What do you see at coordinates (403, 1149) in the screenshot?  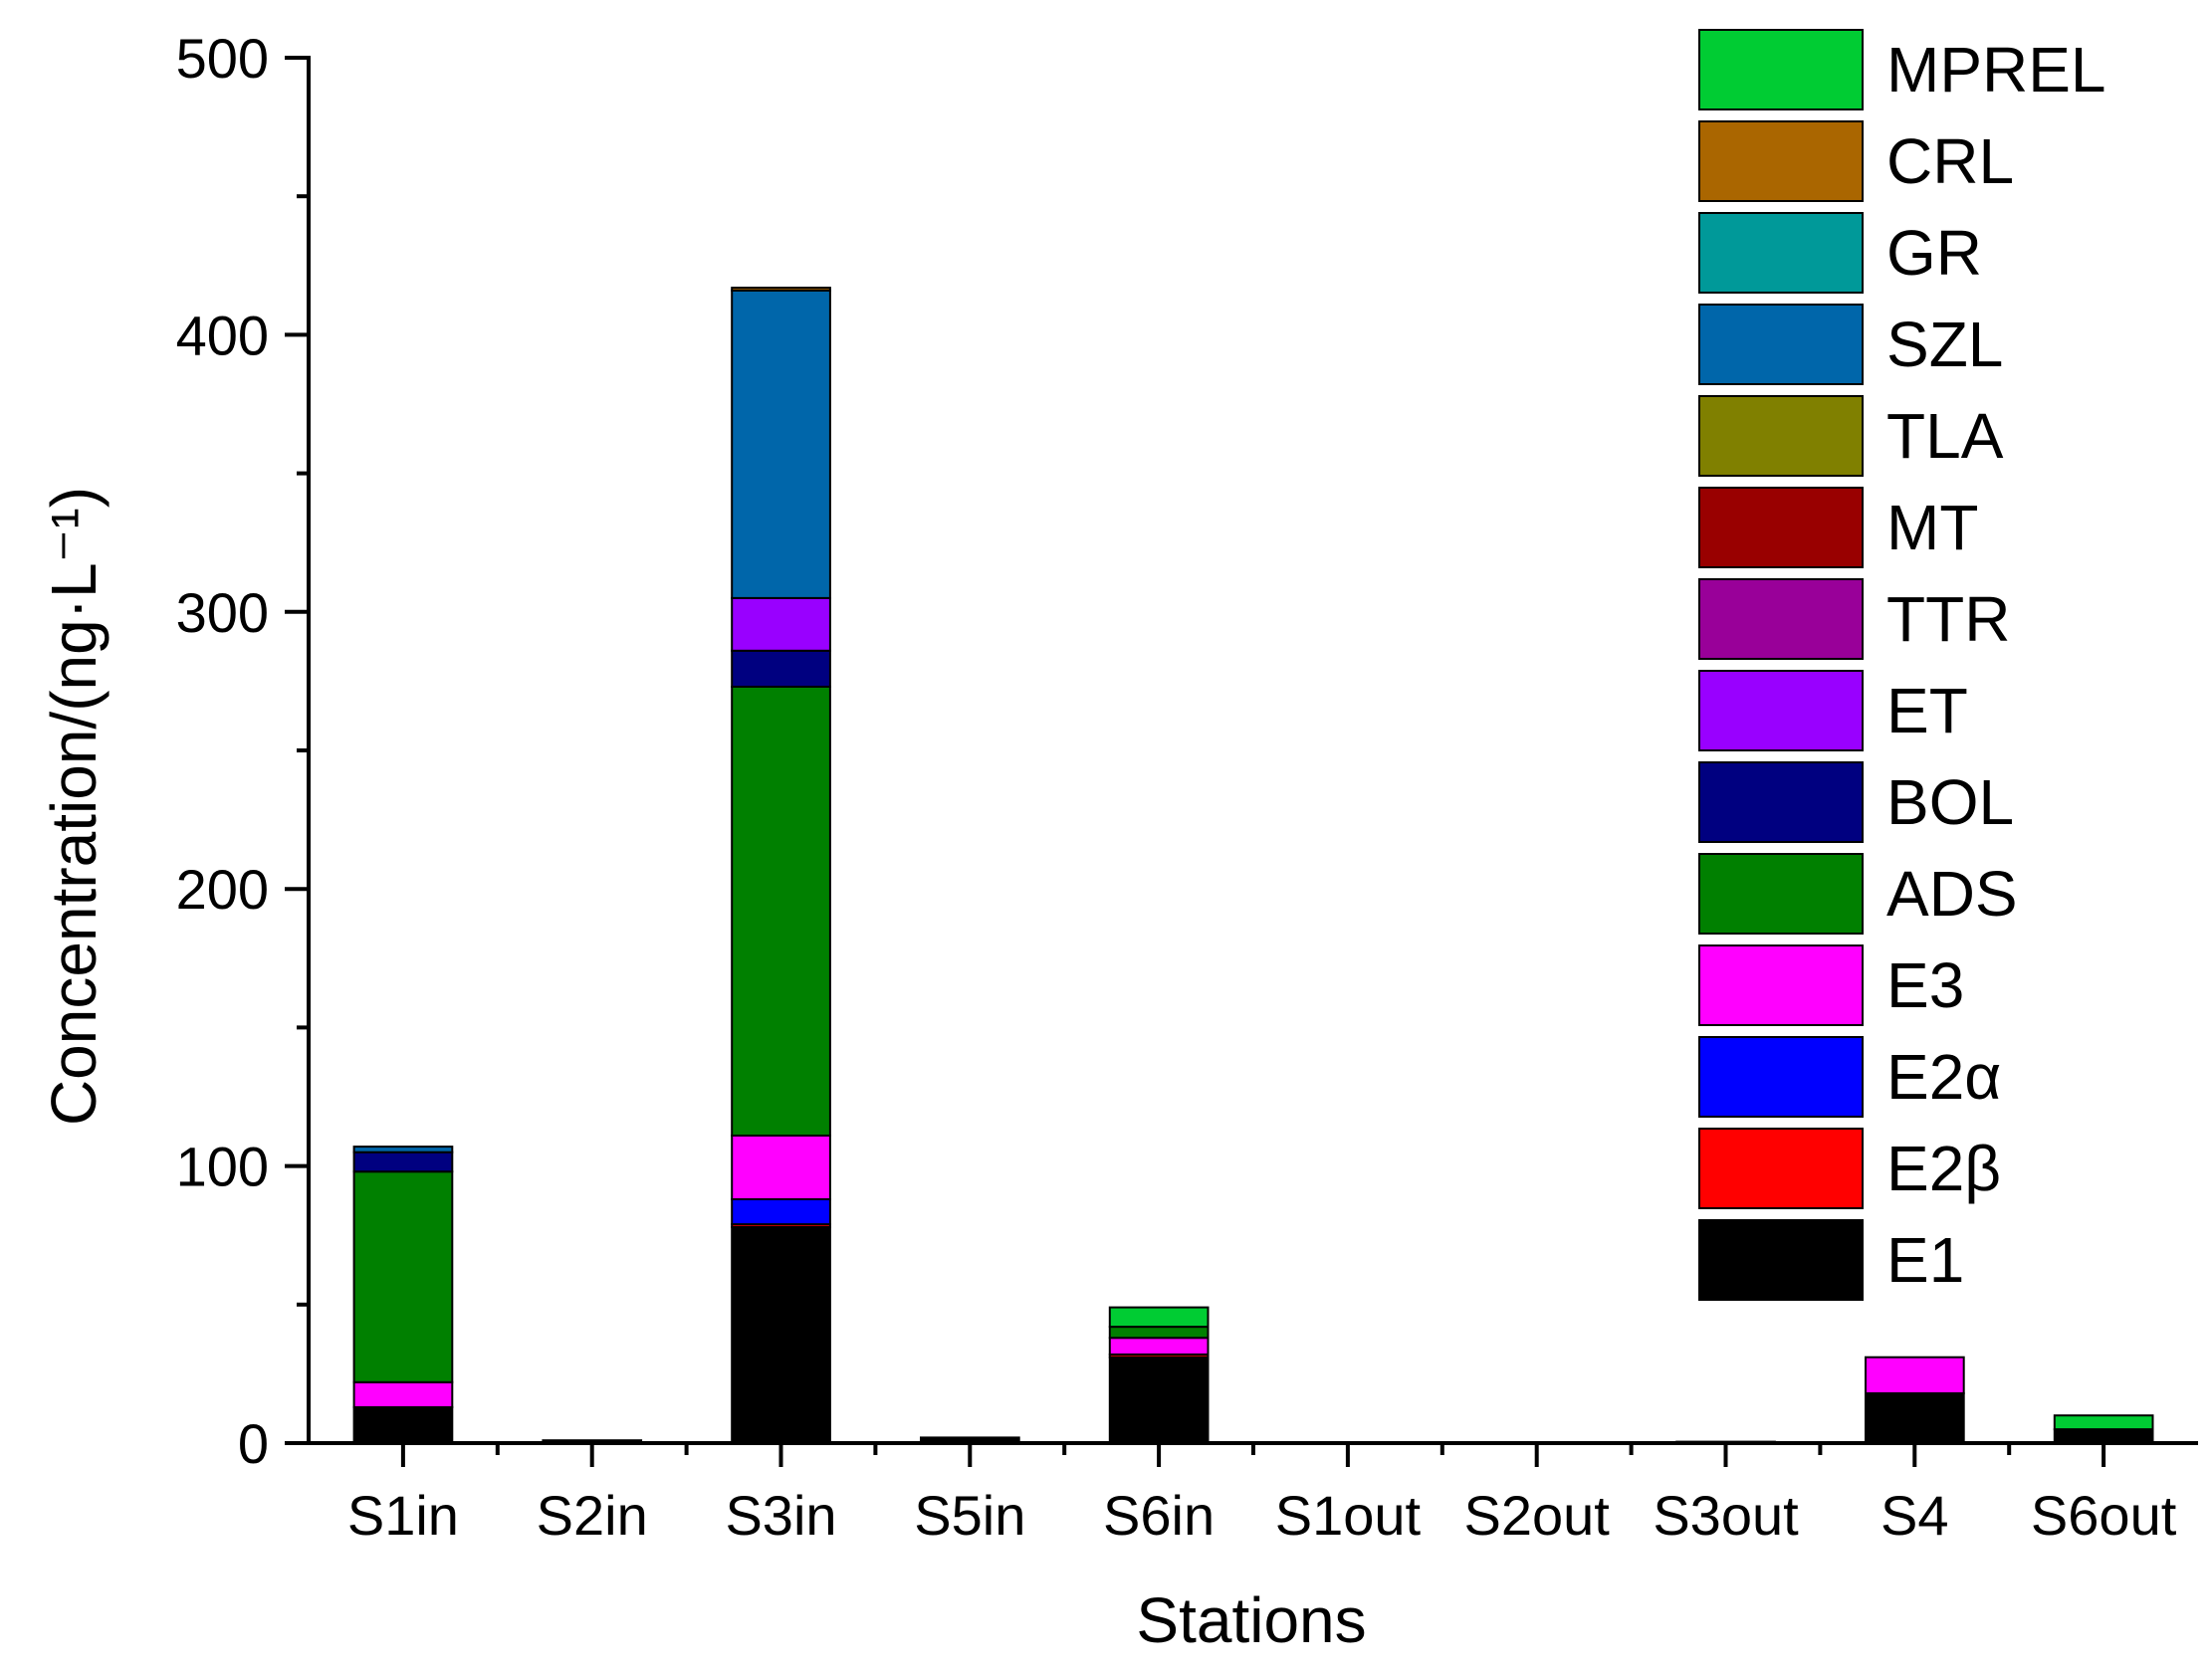 I see `bar-segment-S1in-SZL` at bounding box center [403, 1149].